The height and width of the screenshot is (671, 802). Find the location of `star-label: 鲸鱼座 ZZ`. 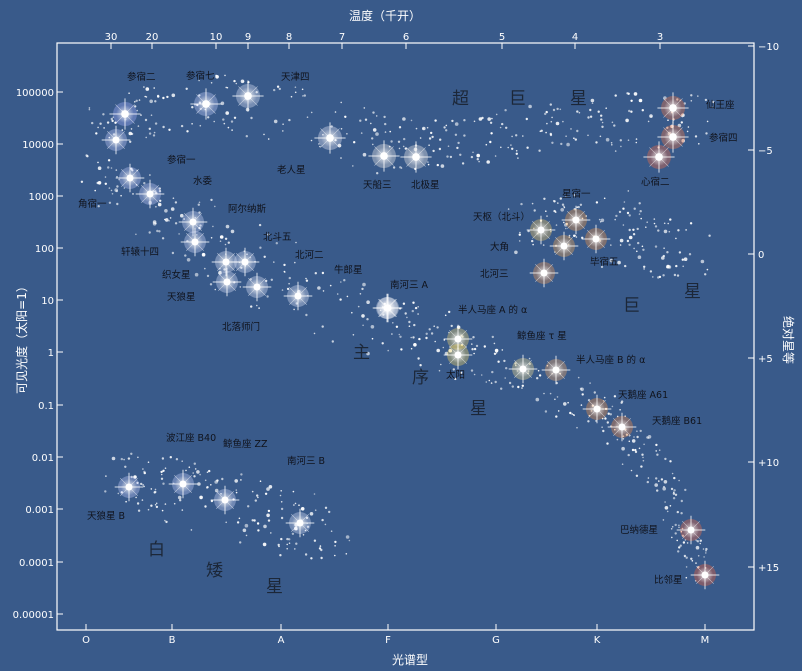

star-label: 鲸鱼座 ZZ is located at coordinates (245, 444).